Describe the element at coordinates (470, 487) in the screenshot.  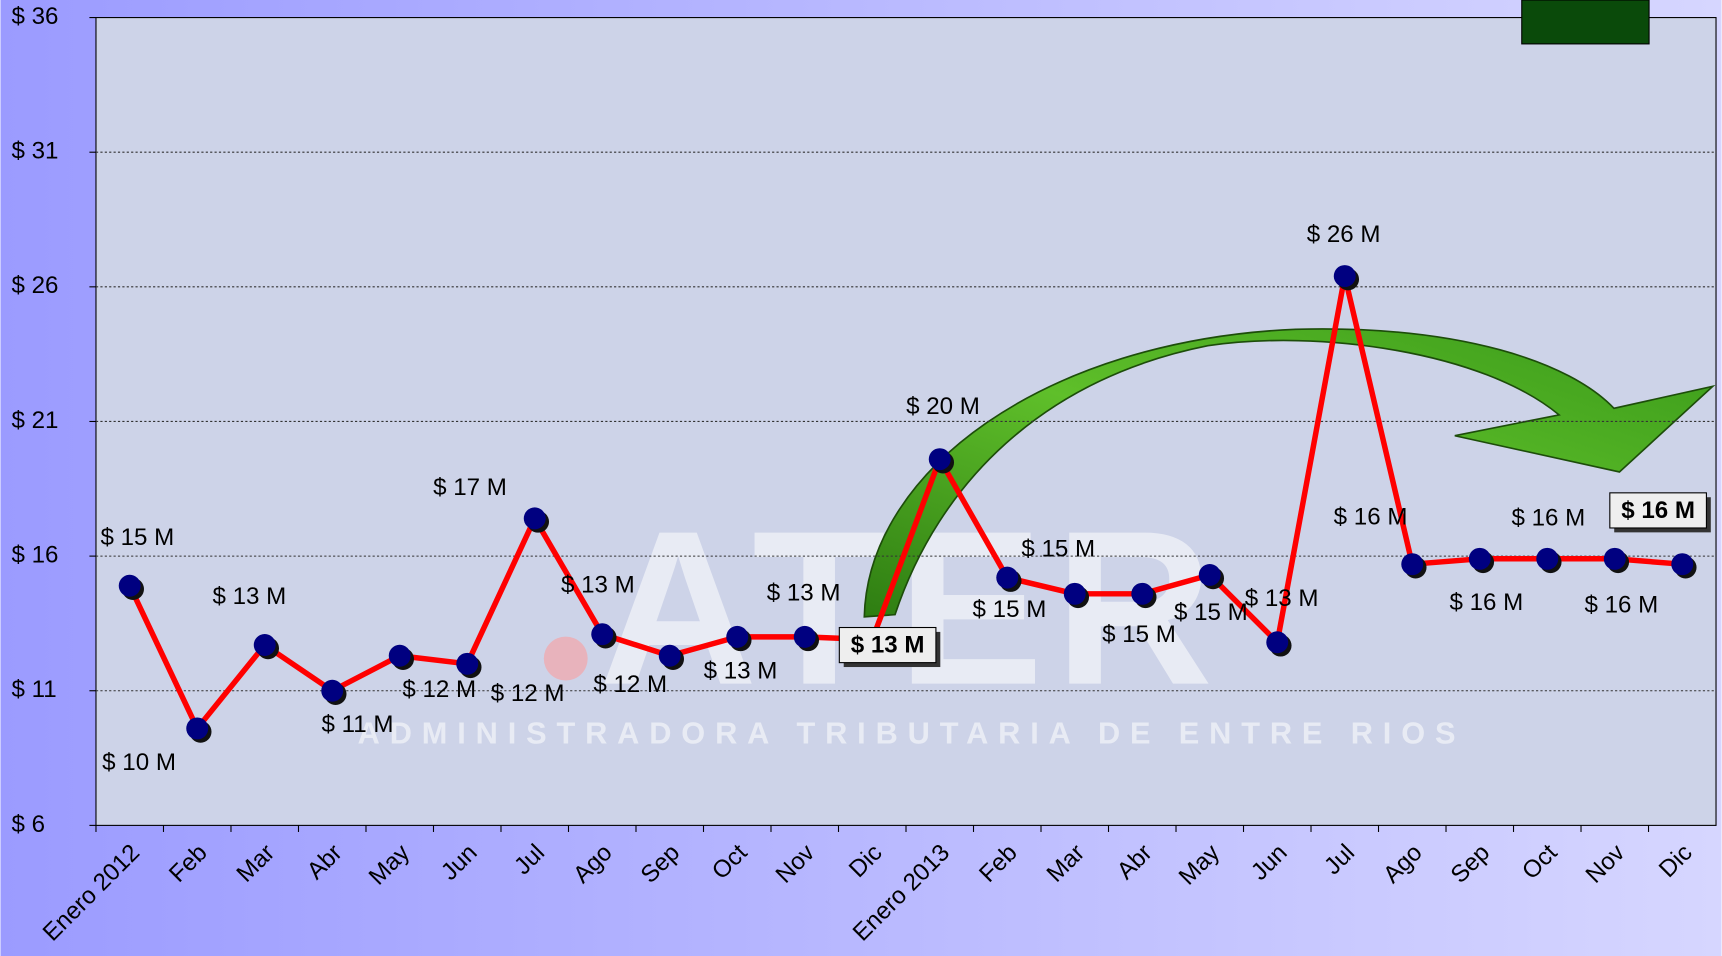
I see `data-label: $ 17 M` at that location.